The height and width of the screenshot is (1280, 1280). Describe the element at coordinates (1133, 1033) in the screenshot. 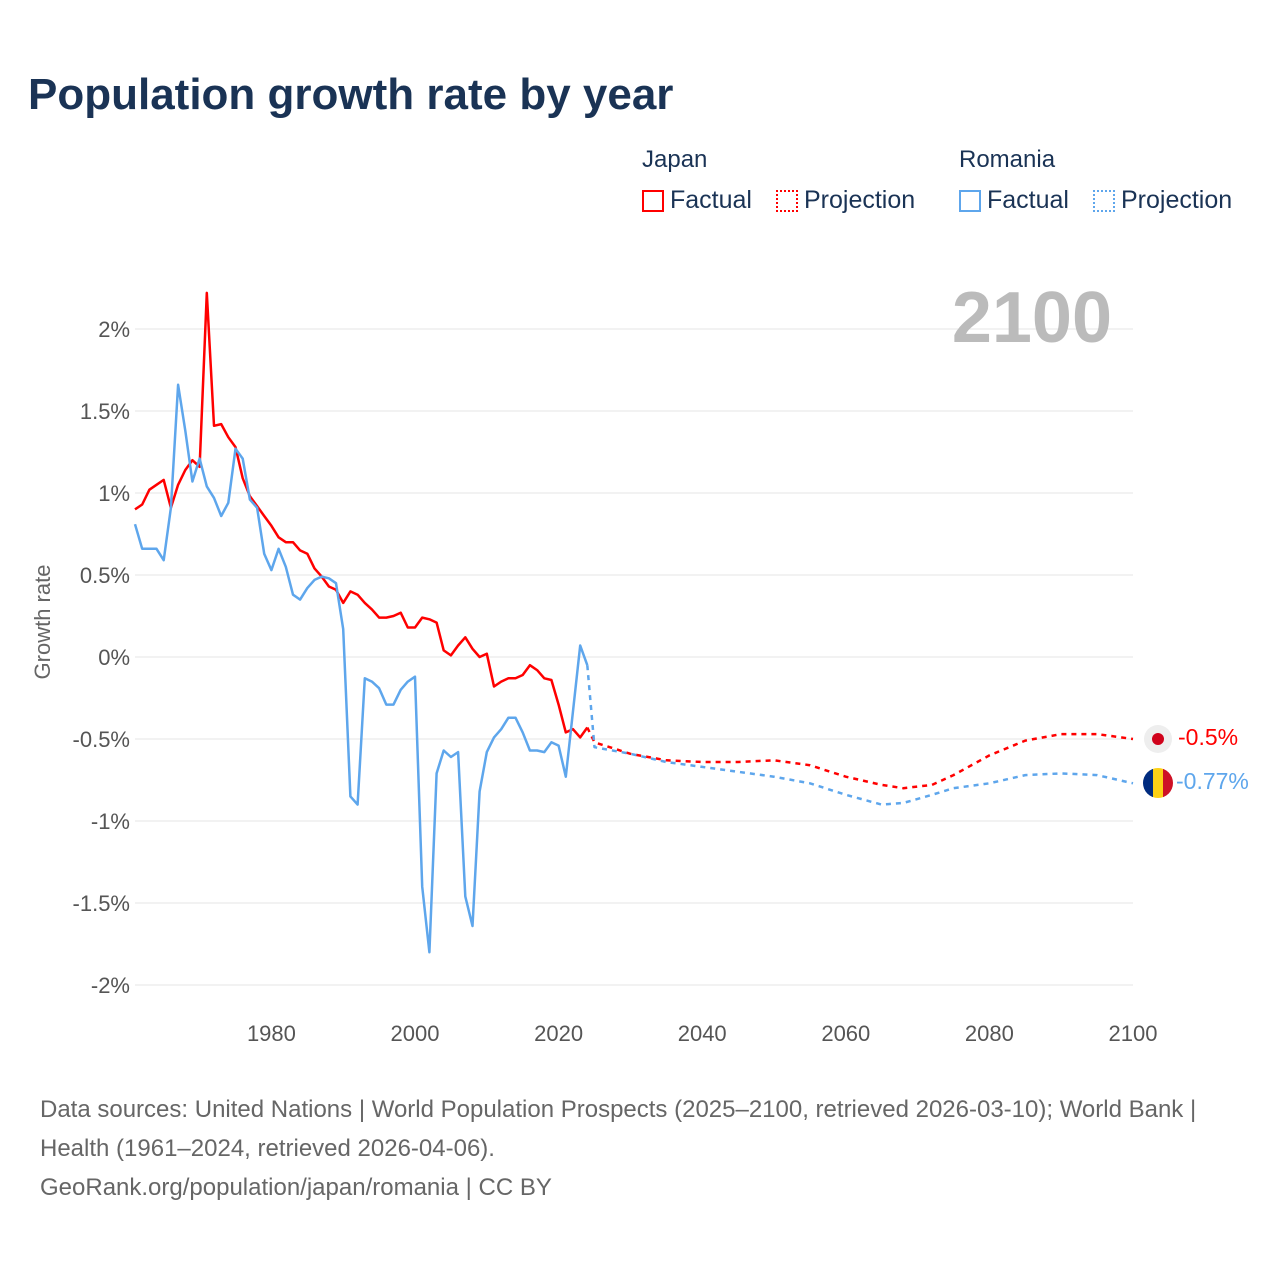

I see `x-tick-label: 2100` at that location.